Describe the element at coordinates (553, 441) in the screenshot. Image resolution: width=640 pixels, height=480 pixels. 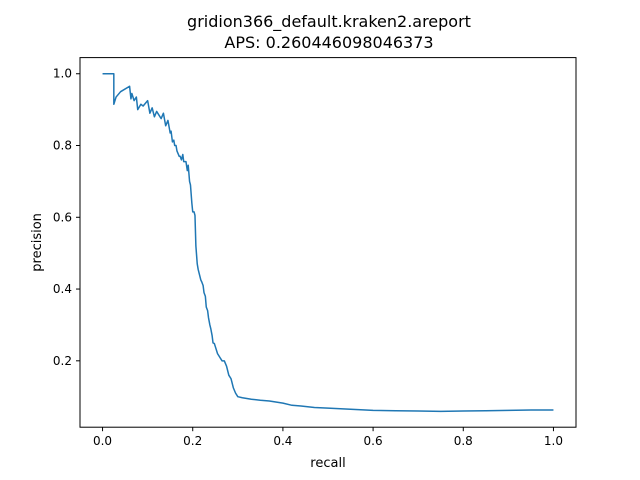
I see `x-tick-label: 1.0` at that location.